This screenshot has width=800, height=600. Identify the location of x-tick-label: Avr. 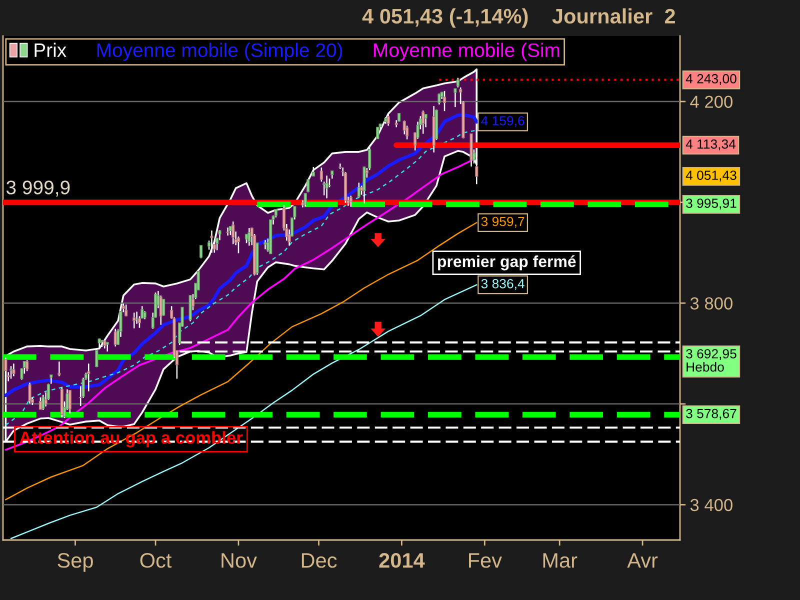
(642, 560).